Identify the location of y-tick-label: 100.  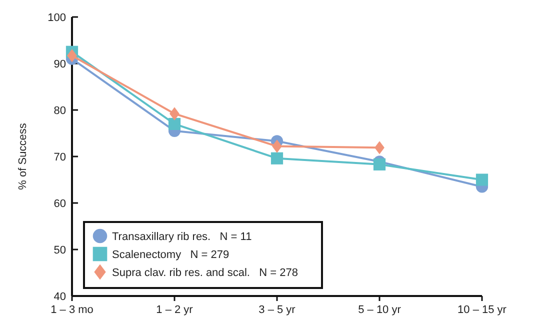
(57, 18).